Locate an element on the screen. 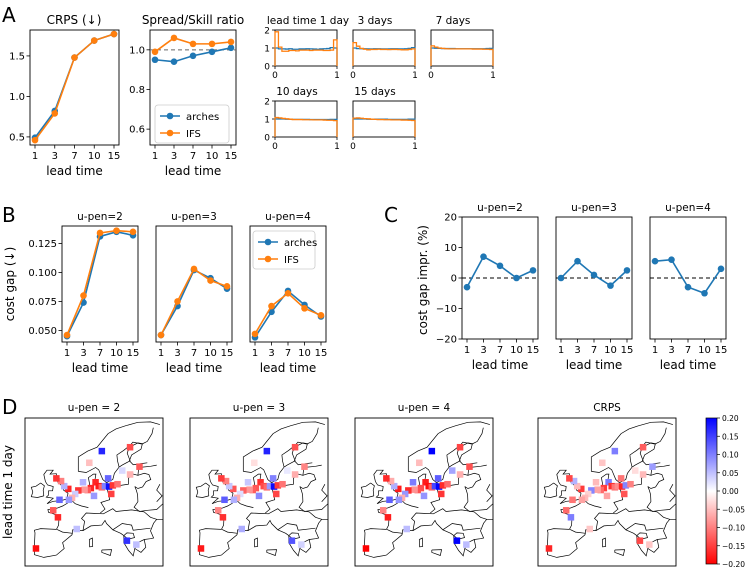  rank-hist-1-ifs-step is located at coordinates (384, 53).